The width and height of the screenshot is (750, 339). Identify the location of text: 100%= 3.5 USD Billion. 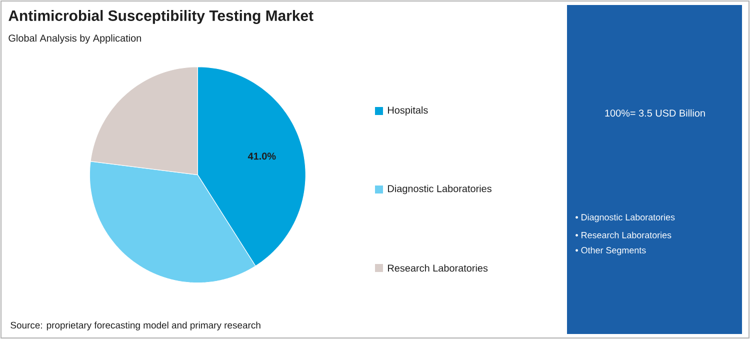
(655, 113).